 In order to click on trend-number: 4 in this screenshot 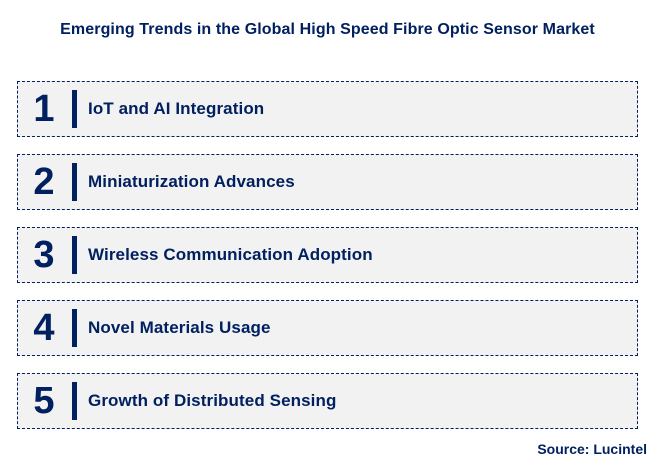, I will do `click(44, 328)`.